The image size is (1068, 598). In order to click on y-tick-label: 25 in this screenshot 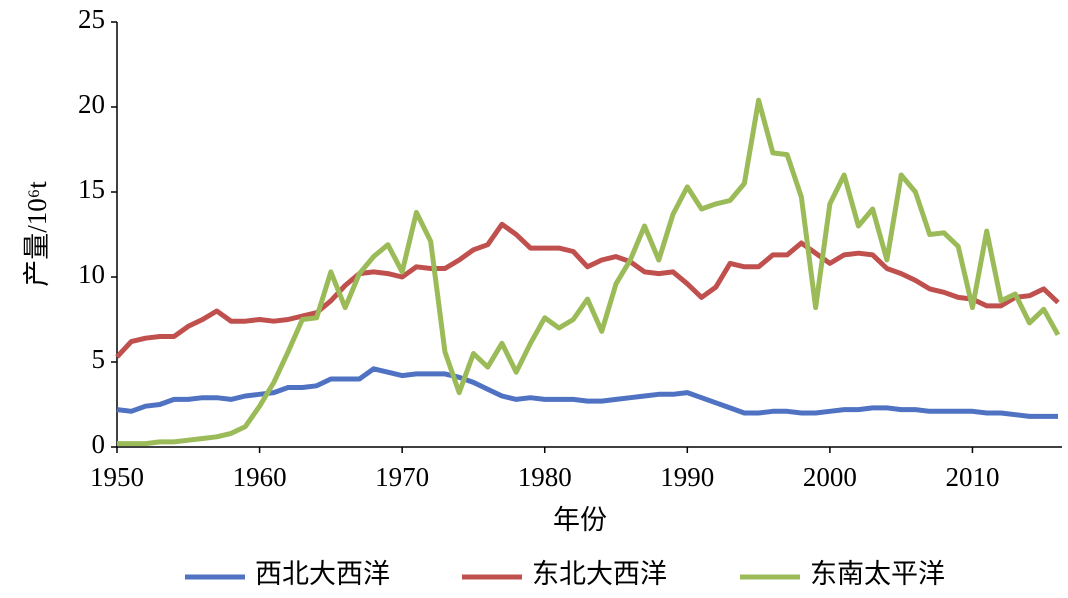, I will do `click(91, 19)`.